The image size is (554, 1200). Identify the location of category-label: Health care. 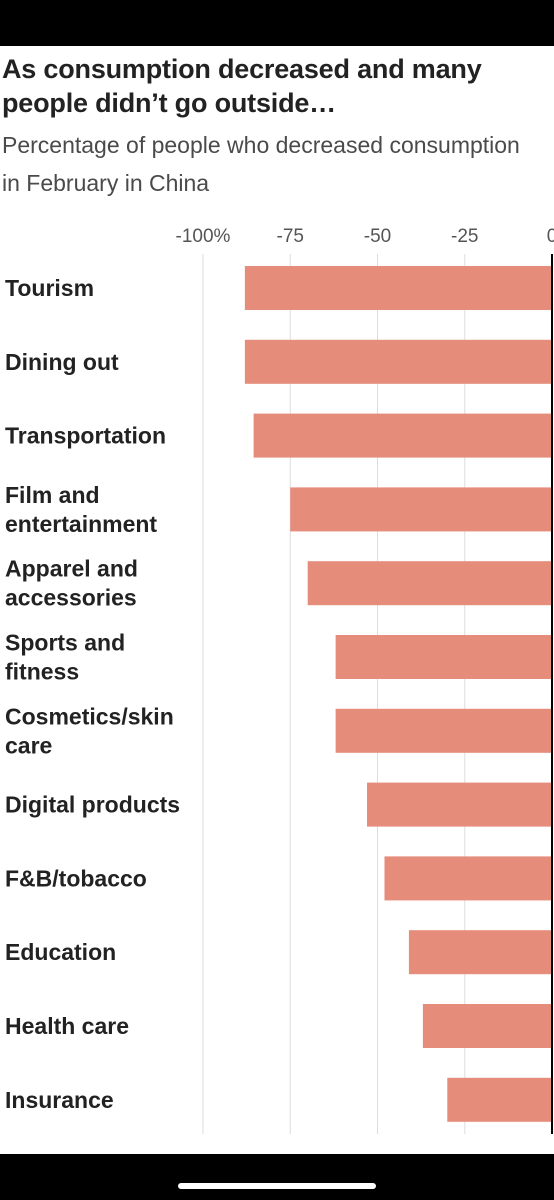
(67, 1026).